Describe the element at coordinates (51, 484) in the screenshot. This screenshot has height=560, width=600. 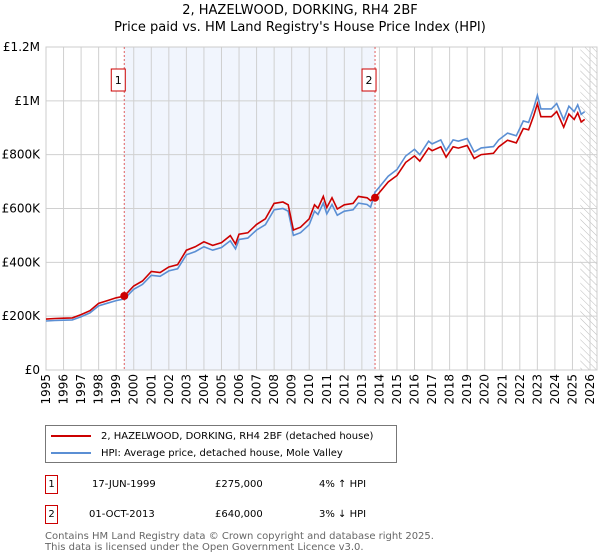
I see `transaction-badge: 1` at that location.